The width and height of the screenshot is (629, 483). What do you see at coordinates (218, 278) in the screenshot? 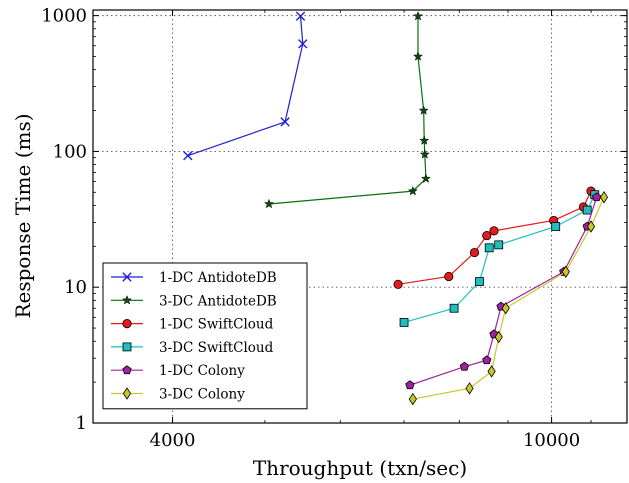
I see `legend-label-1-dc-antidotedb: 1-DC AntidoteDB` at bounding box center [218, 278].